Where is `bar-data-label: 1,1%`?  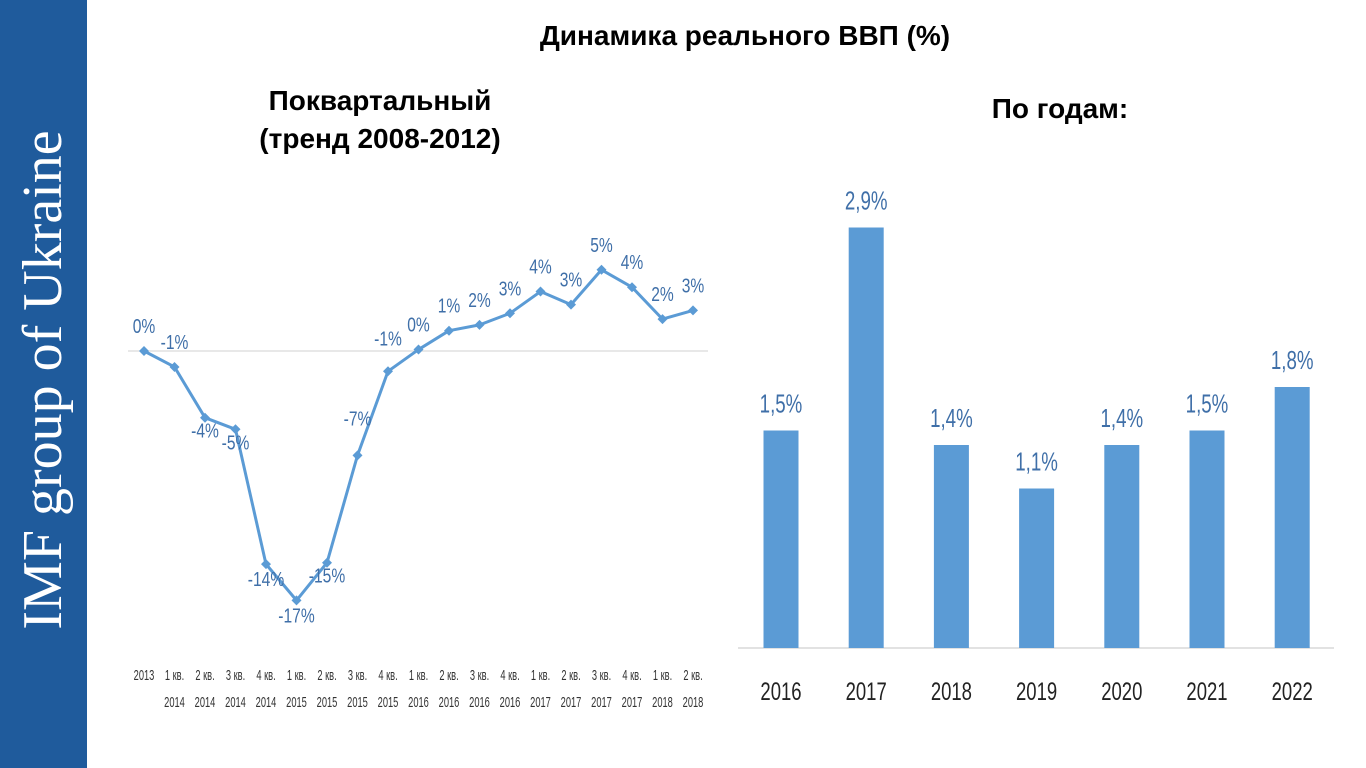
bar-data-label: 1,1% is located at coordinates (1036, 461).